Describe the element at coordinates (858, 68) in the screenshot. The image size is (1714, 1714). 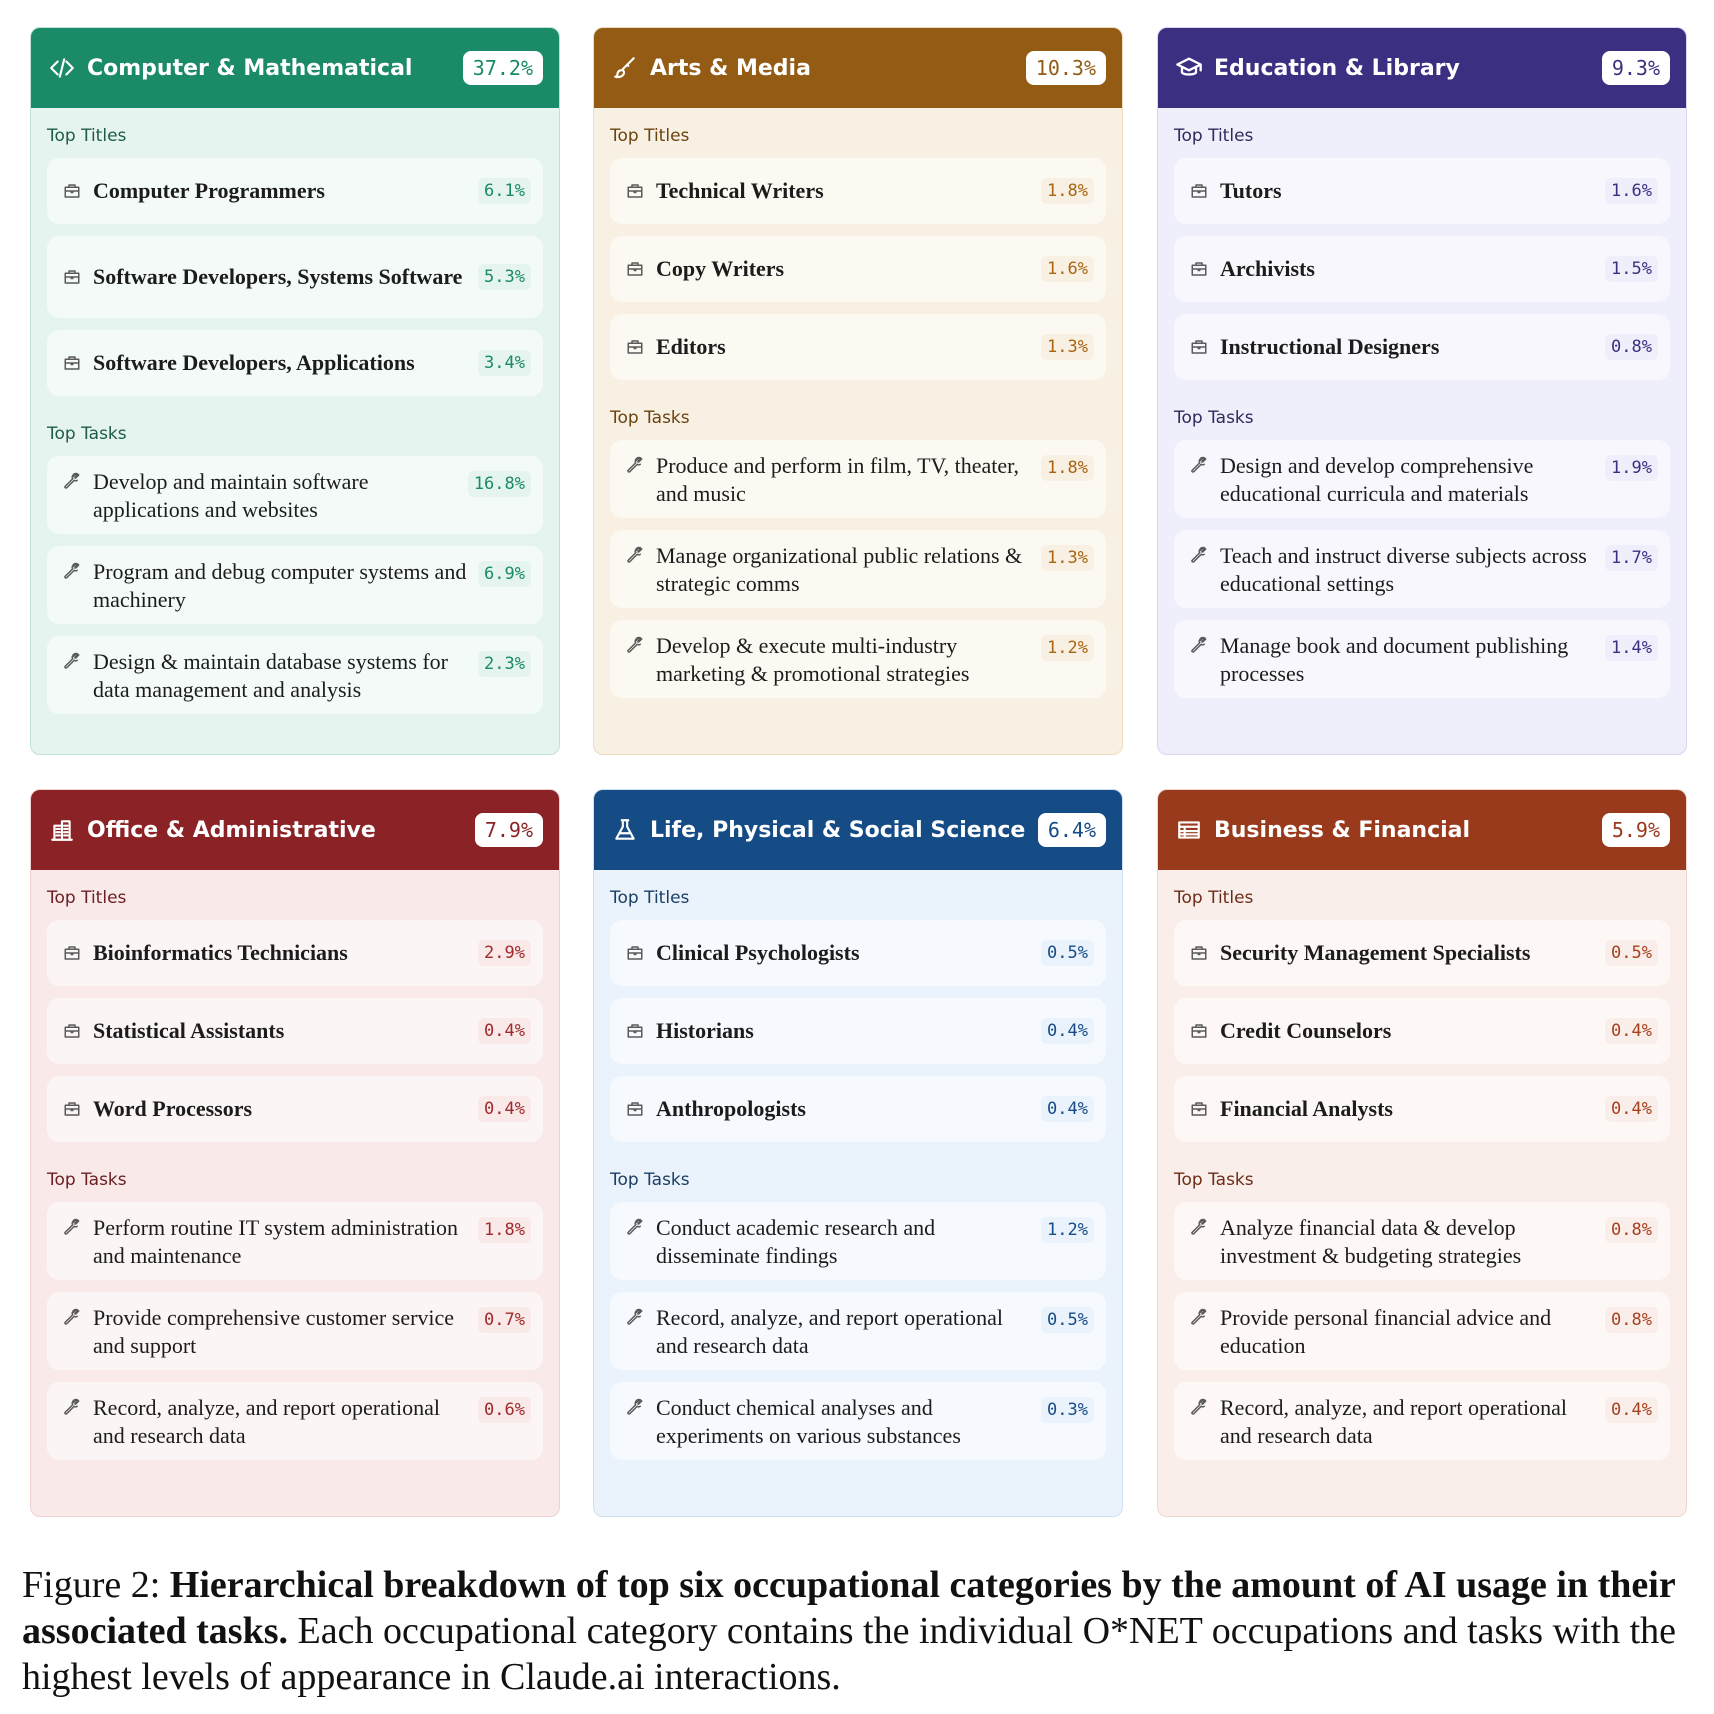
I see `card-header: Arts & Media 10.3%` at that location.